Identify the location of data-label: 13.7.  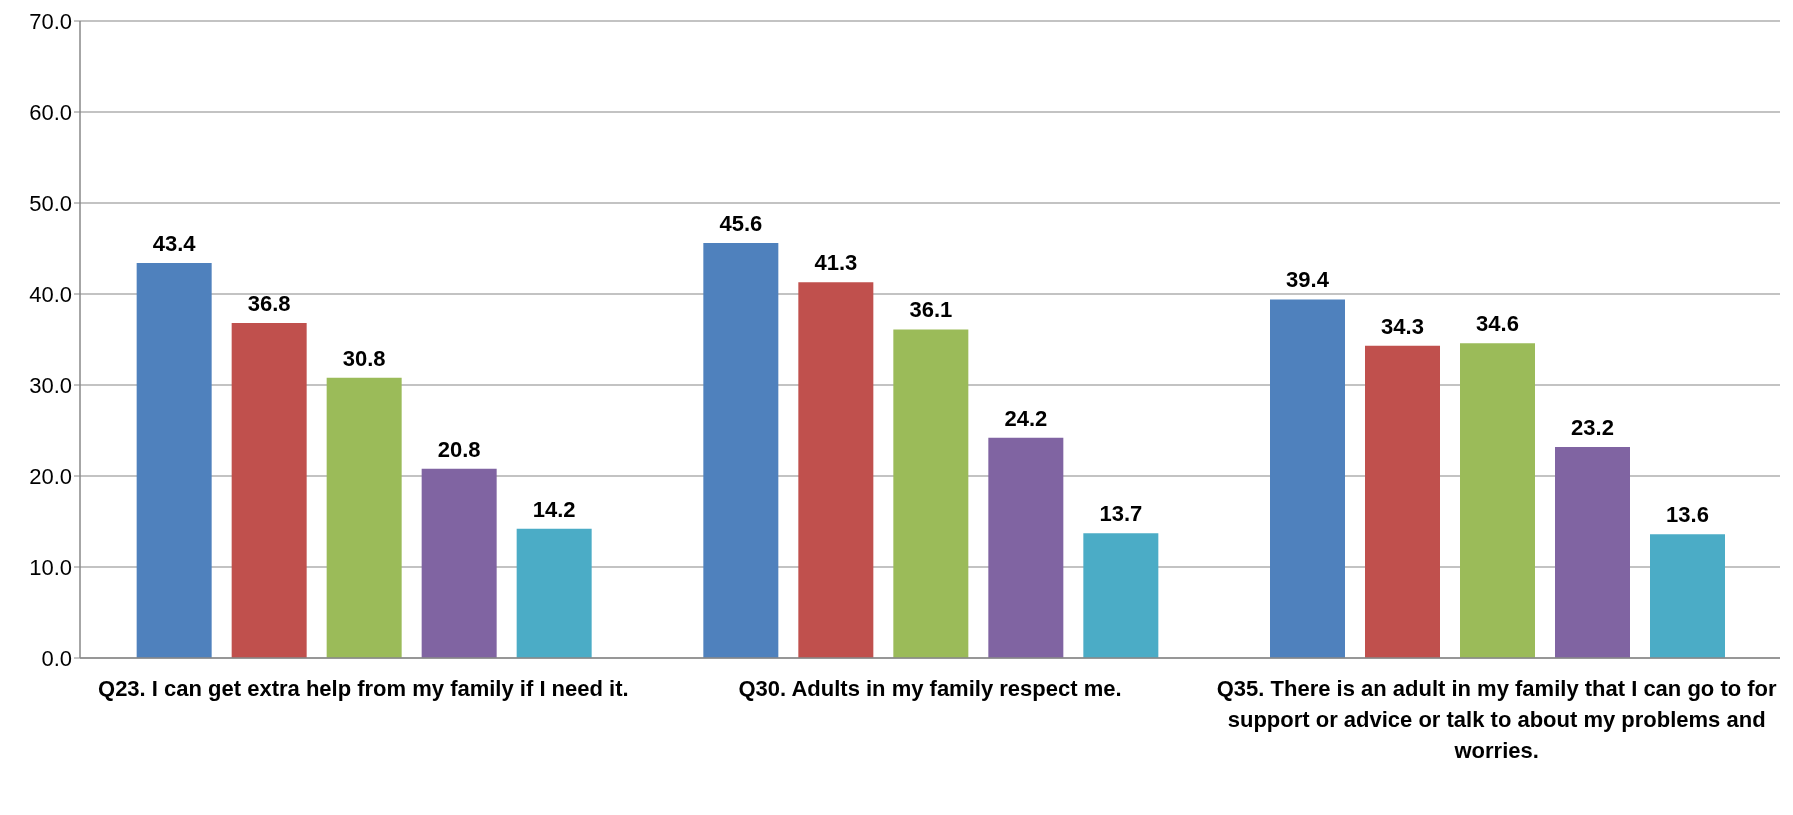
(1121, 514).